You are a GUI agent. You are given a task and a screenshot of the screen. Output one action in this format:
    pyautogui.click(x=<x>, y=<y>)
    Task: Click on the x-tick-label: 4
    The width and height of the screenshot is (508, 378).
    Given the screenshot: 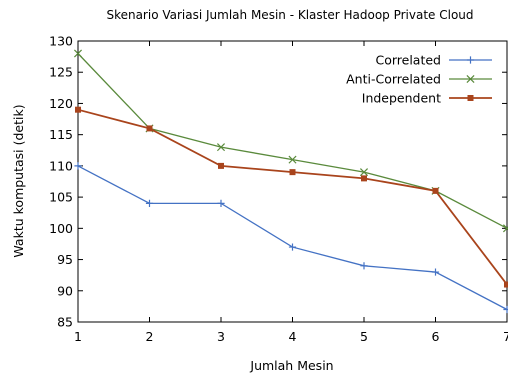 What is the action you would take?
    pyautogui.click(x=293, y=336)
    